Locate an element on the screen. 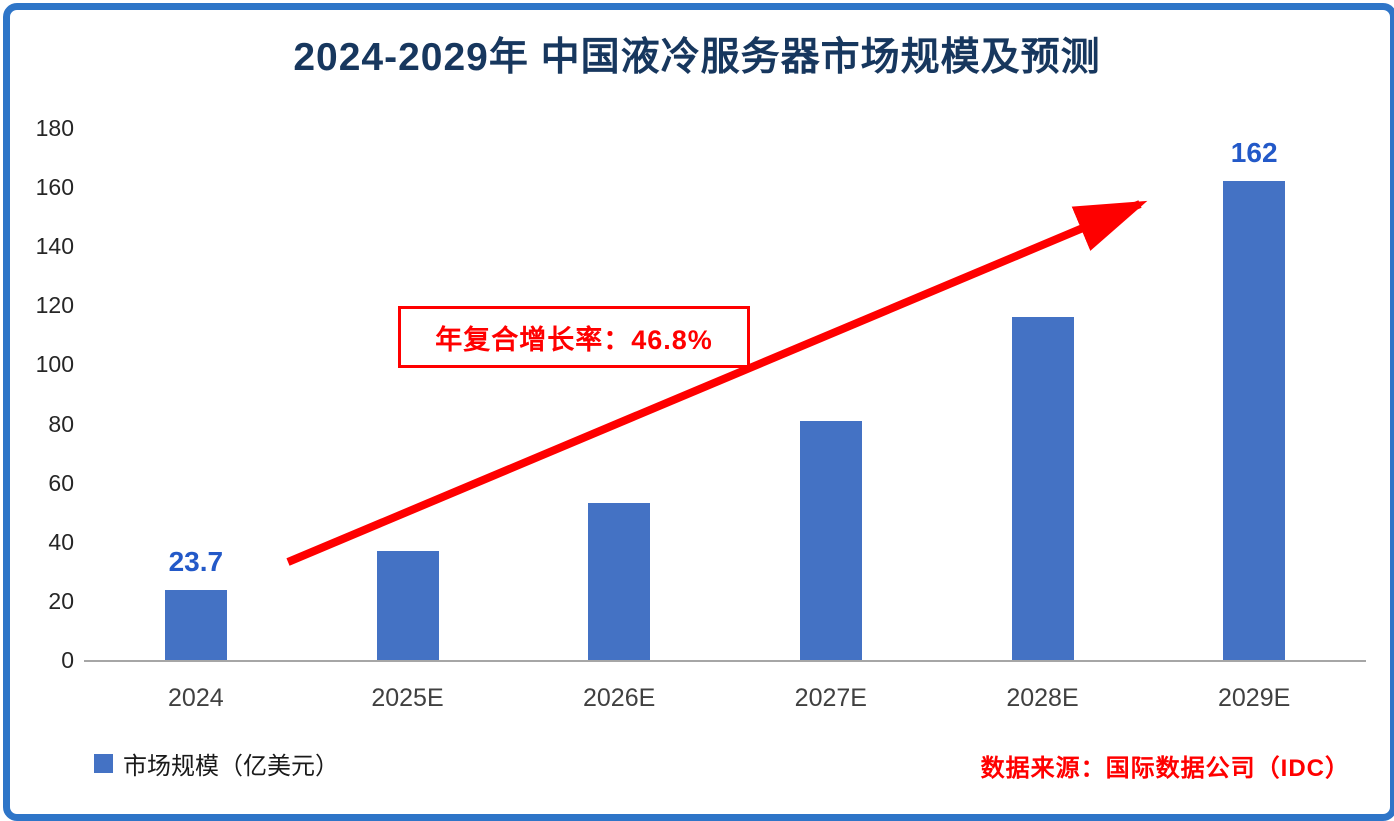 This screenshot has height=821, width=1394. y-tick-label: 160 is located at coordinates (54, 187).